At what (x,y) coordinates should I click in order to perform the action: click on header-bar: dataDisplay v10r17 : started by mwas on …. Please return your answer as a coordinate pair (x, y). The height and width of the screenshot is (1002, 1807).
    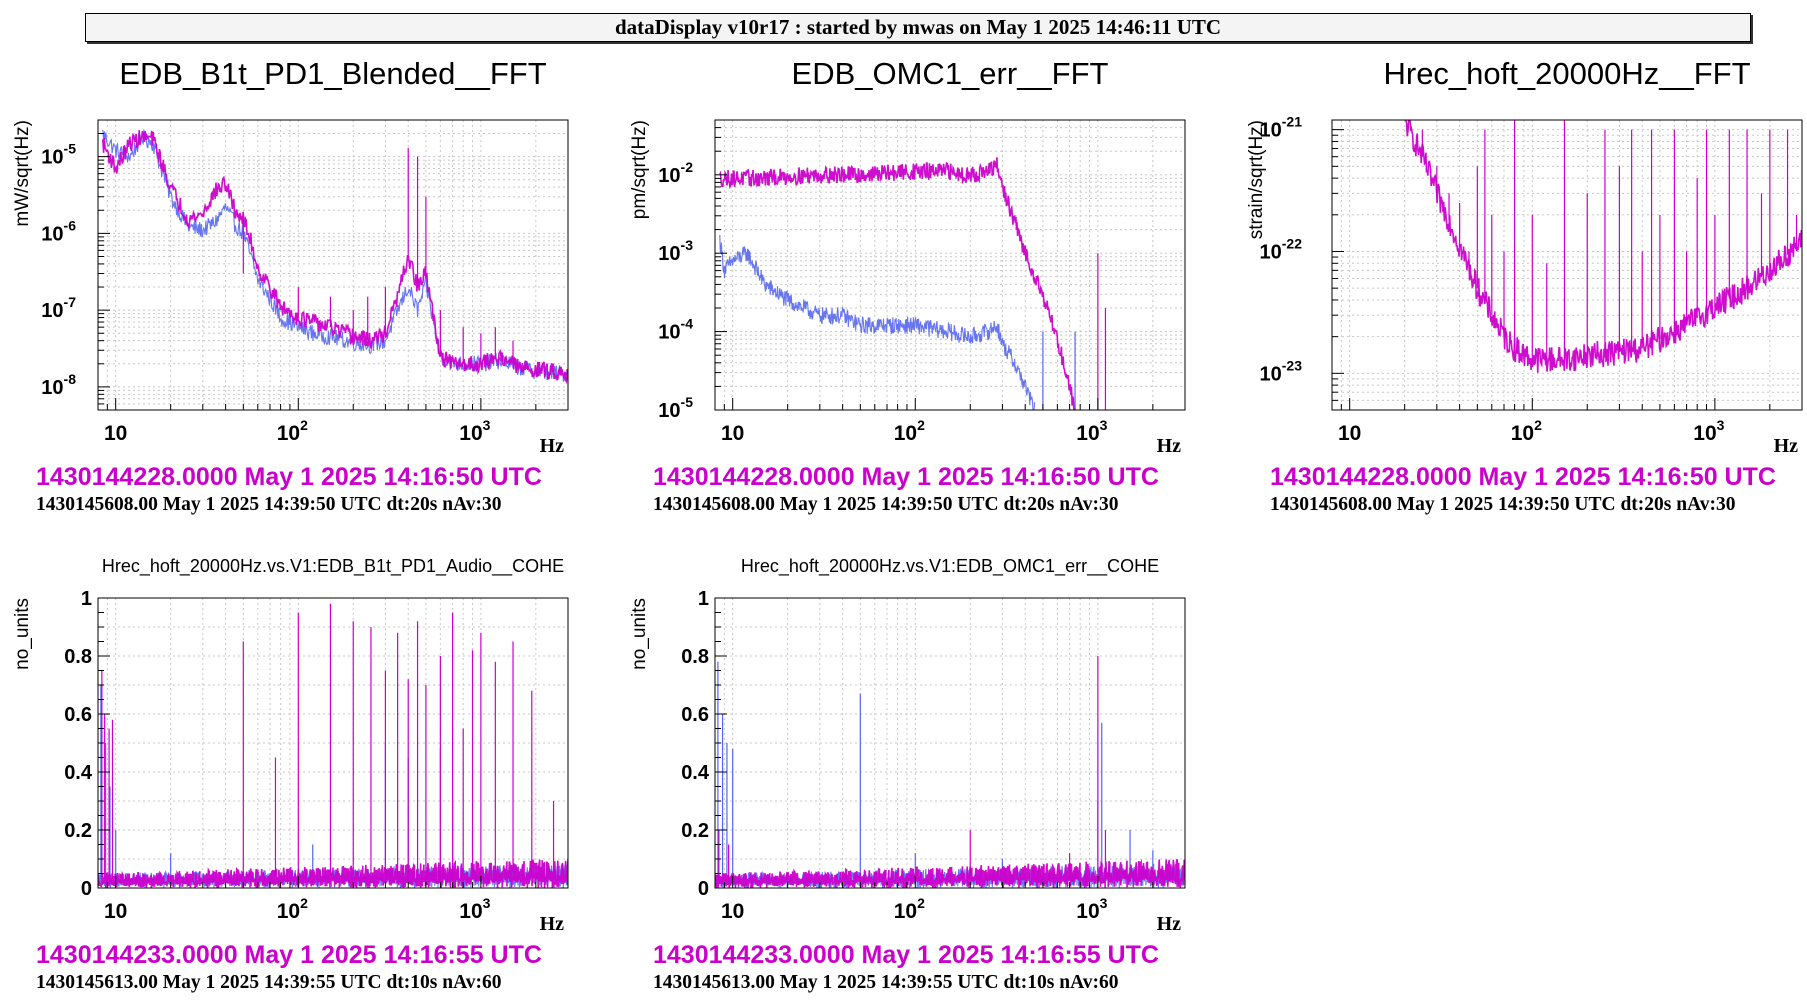
    Looking at the image, I should click on (918, 27).